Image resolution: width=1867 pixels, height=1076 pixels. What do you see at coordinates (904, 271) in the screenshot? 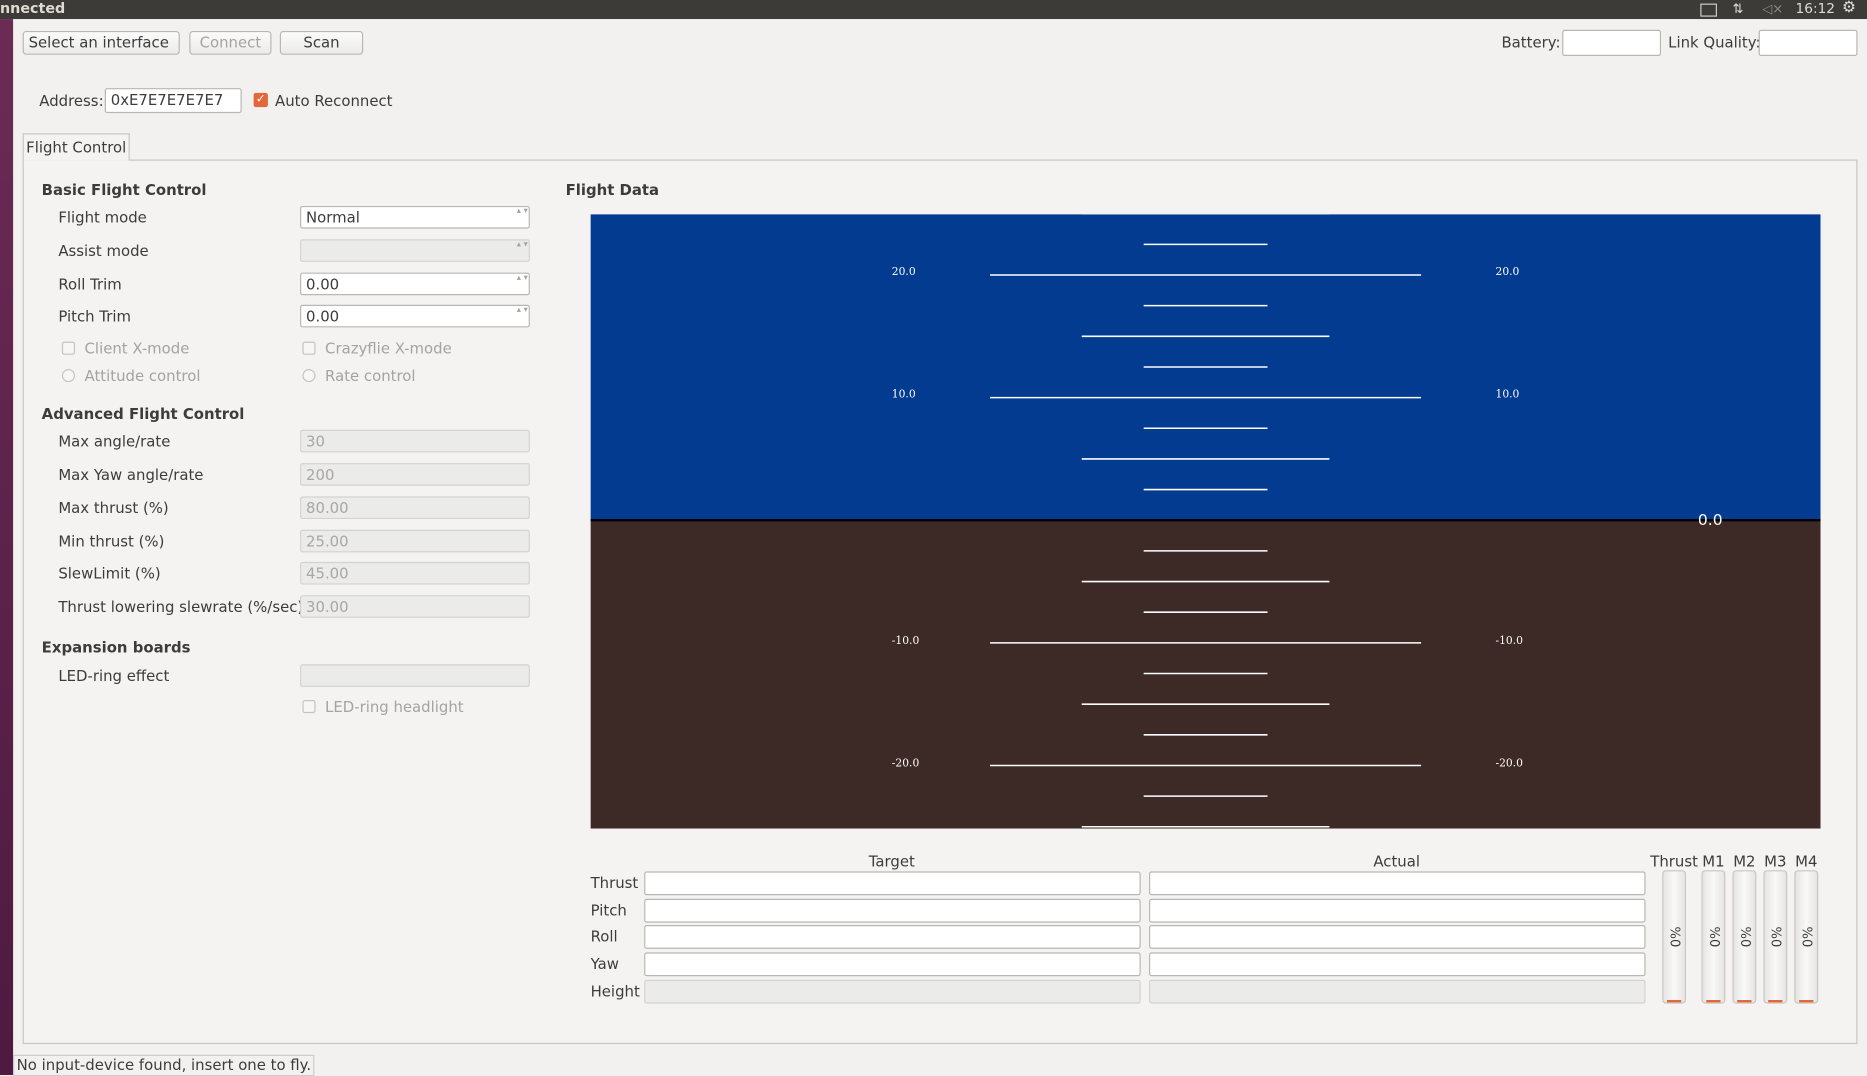
I see `ladder-label: 20.0` at bounding box center [904, 271].